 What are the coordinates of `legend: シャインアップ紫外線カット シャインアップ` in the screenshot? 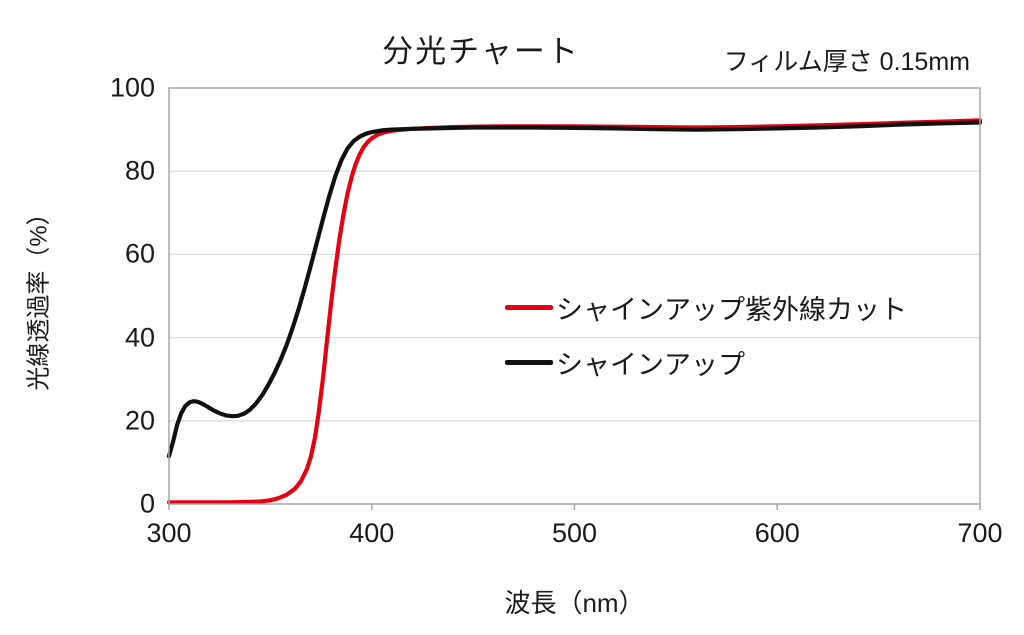 It's located at (706, 343).